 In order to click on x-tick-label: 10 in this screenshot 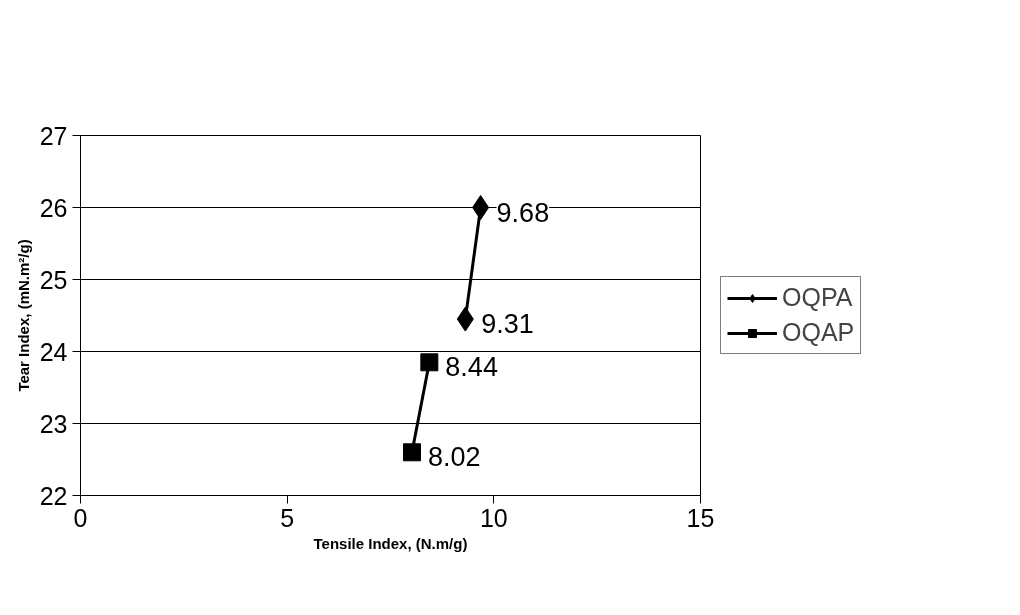, I will do `click(493, 517)`.